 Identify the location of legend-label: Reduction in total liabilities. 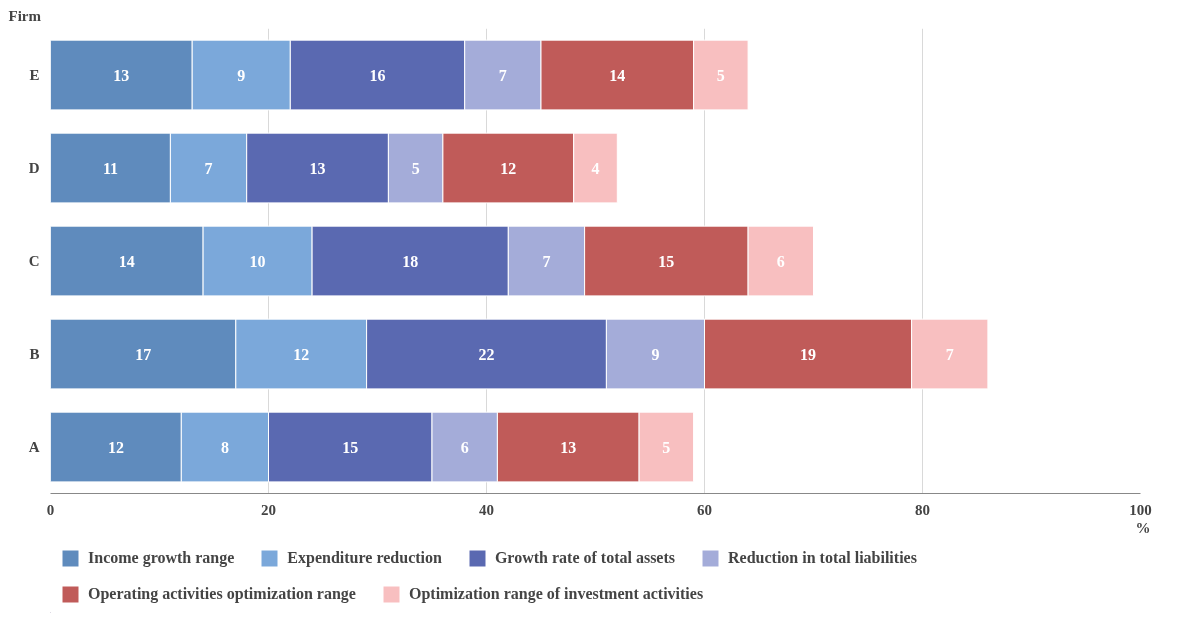
(822, 558).